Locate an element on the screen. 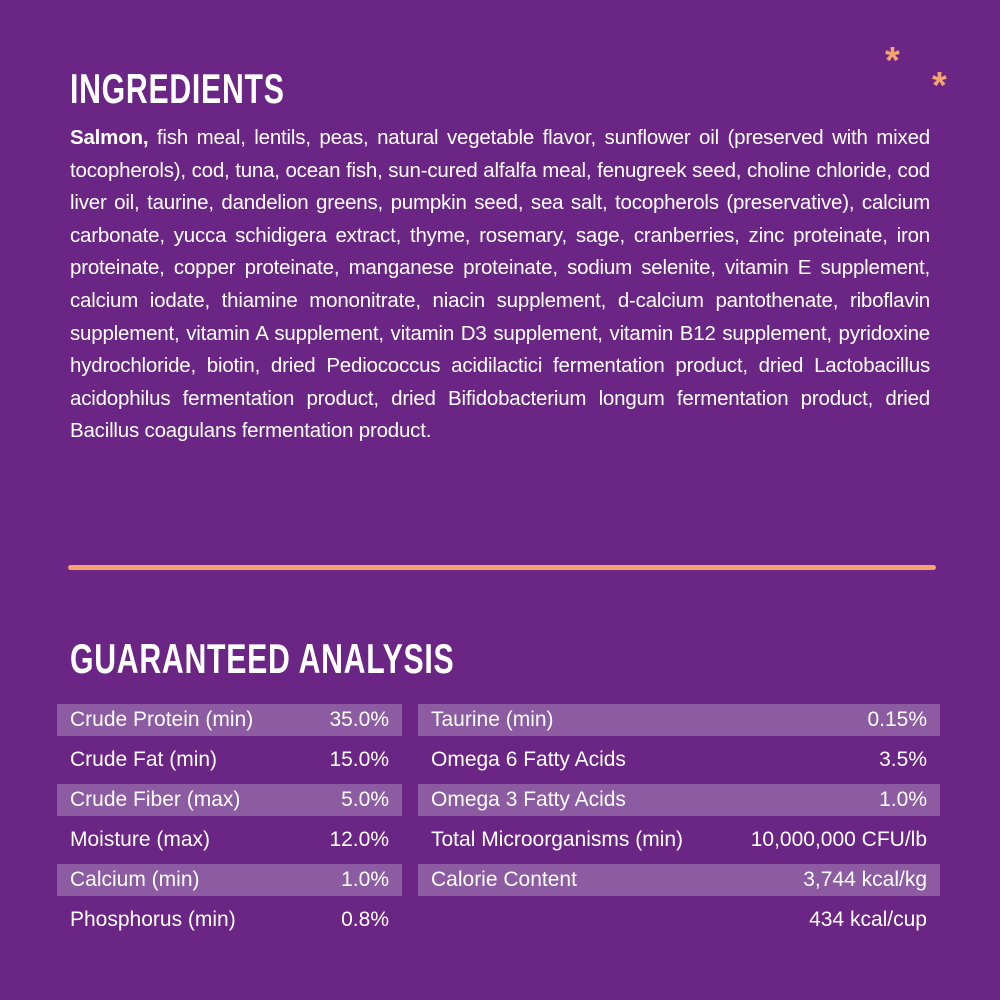 The image size is (1000, 1000). nutrient-value: 0.15% is located at coordinates (897, 719).